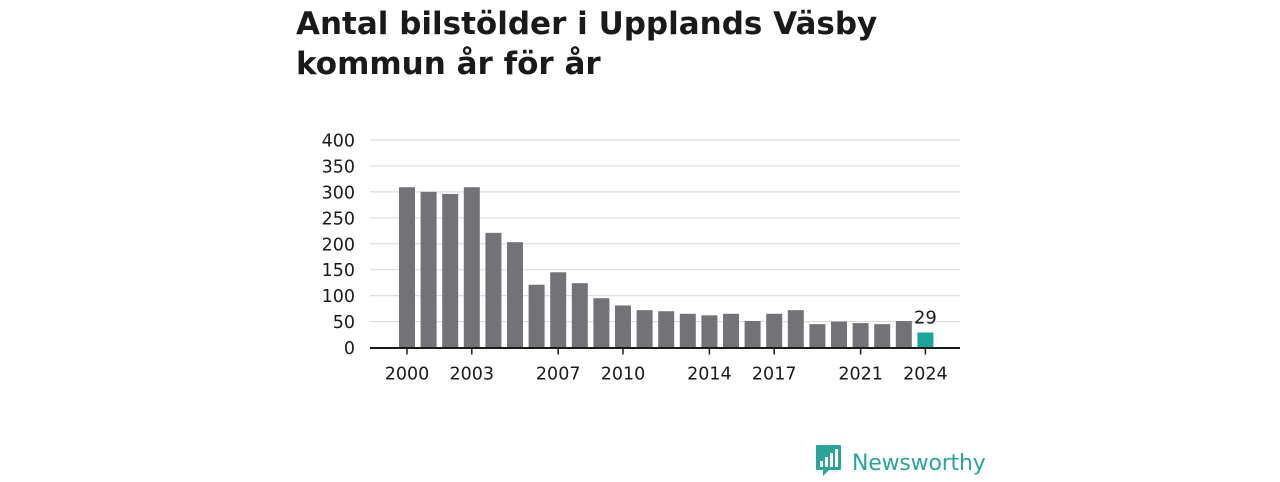  I want to click on bar-2010, so click(623, 326).